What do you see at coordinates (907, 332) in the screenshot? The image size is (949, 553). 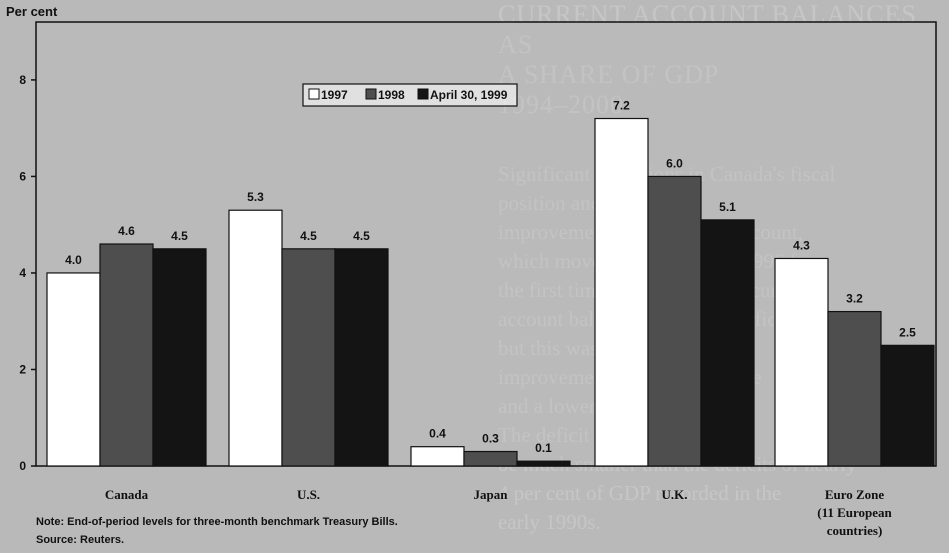 I see `data-label: 2.5` at bounding box center [907, 332].